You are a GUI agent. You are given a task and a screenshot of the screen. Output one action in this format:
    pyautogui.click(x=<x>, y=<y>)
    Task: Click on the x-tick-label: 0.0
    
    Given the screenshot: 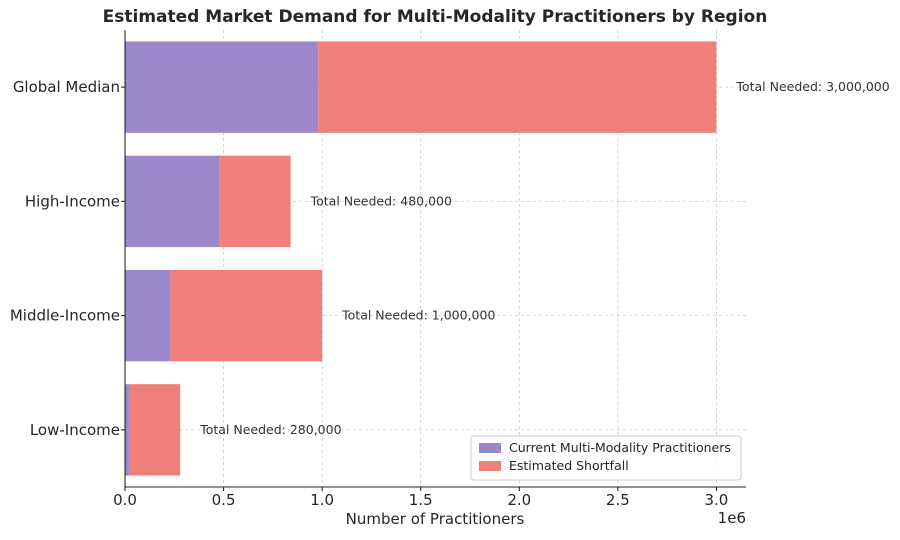 What is the action you would take?
    pyautogui.click(x=125, y=500)
    